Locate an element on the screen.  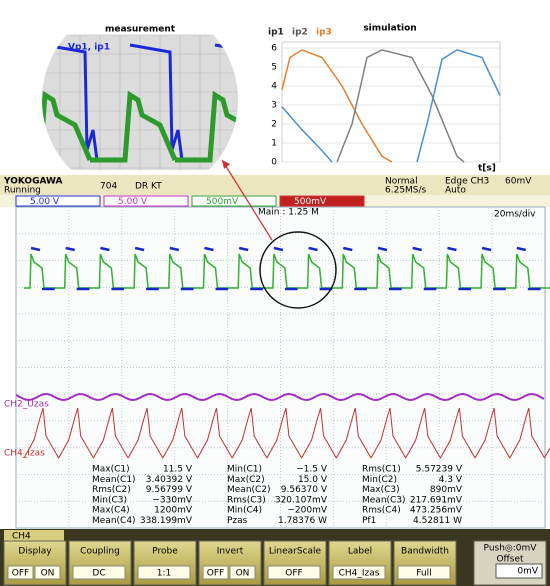
blue-waveform is located at coordinates (285, 268).